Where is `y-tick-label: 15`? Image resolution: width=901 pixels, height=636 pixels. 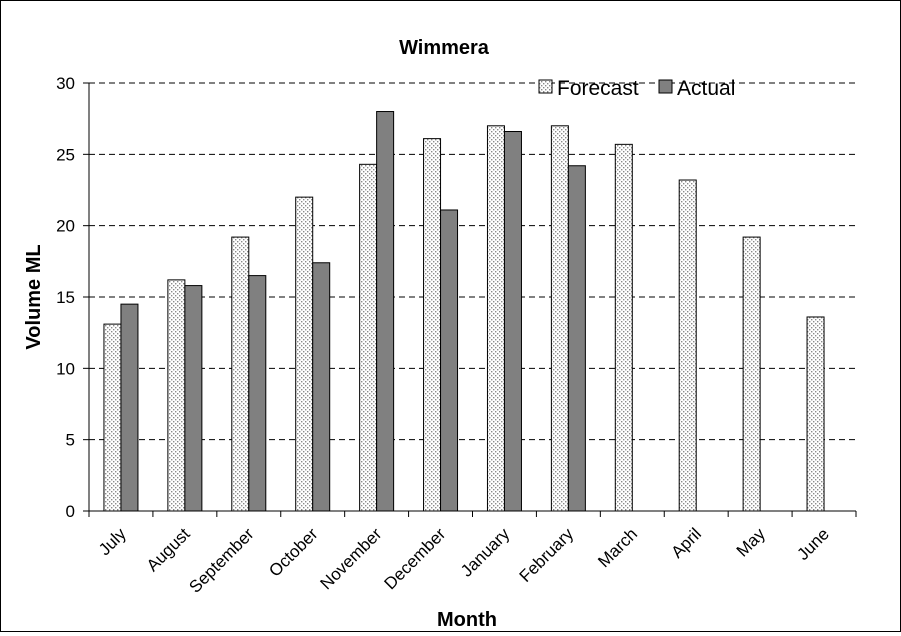 y-tick-label: 15 is located at coordinates (65, 297).